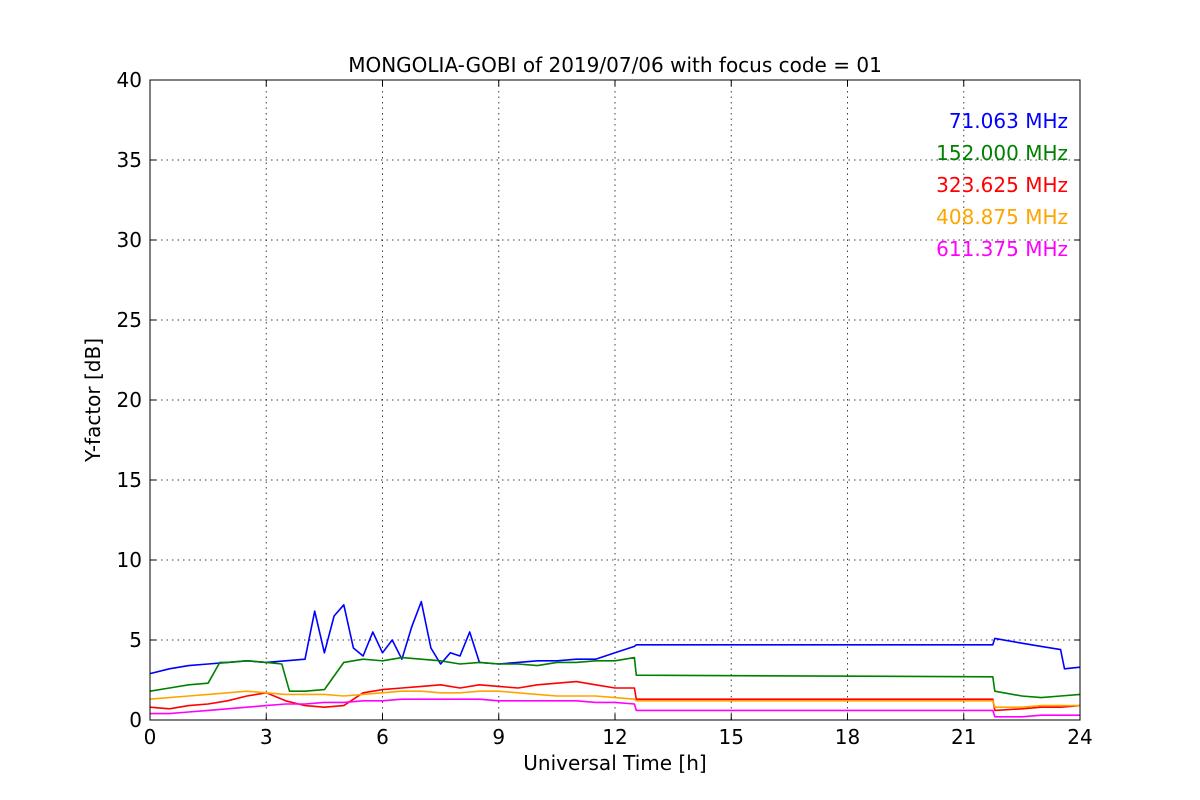 This screenshot has width=1200, height=800. I want to click on y-tick-label: 0, so click(135, 720).